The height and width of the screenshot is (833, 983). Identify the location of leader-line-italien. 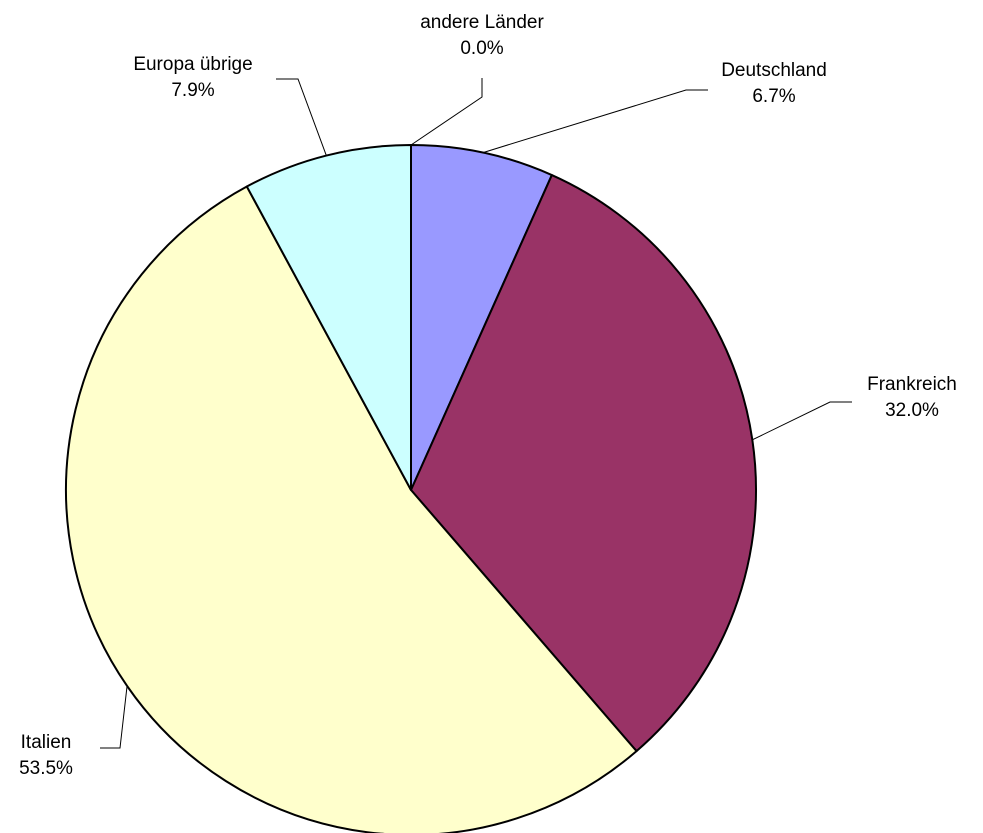
(114, 717).